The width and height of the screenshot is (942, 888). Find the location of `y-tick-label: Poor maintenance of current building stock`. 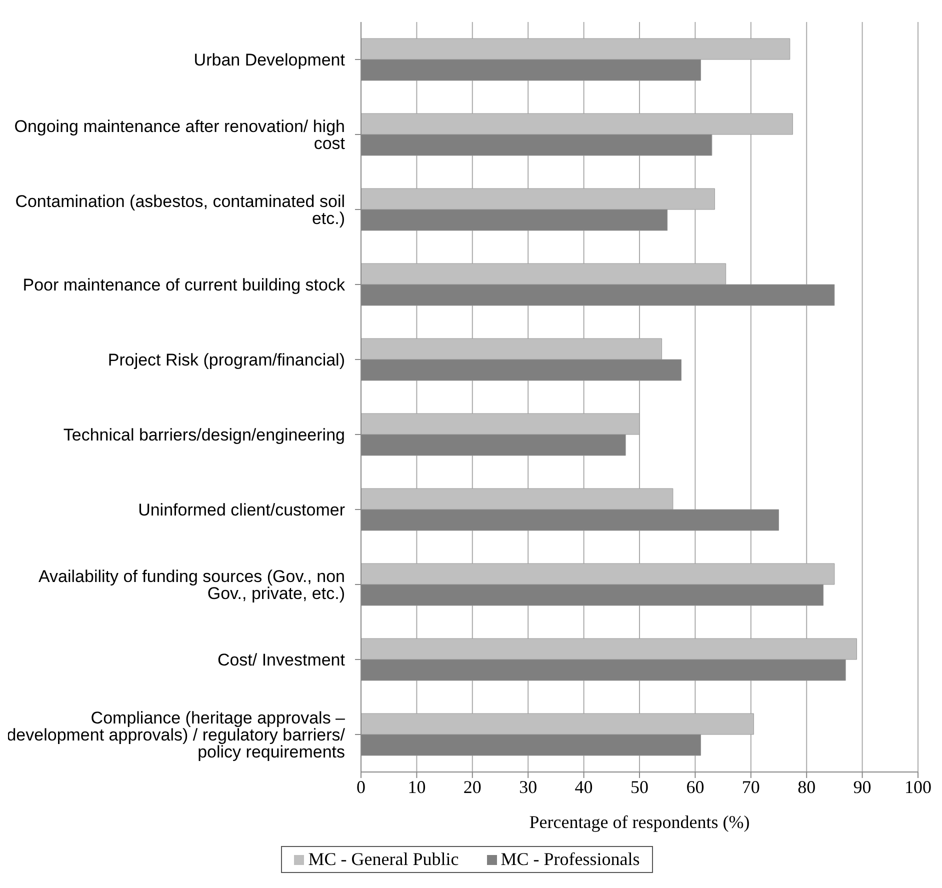

y-tick-label: Poor maintenance of current building stock is located at coordinates (184, 285).